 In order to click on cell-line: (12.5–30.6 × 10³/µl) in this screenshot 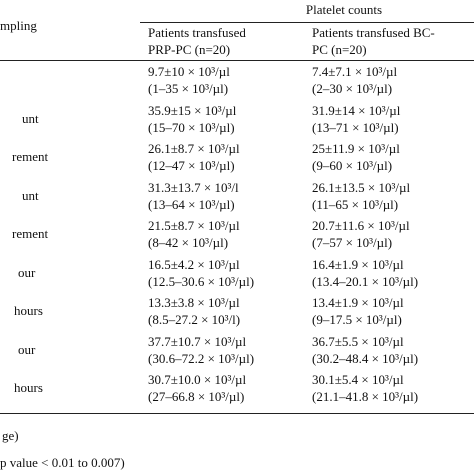, I will do `click(201, 281)`.